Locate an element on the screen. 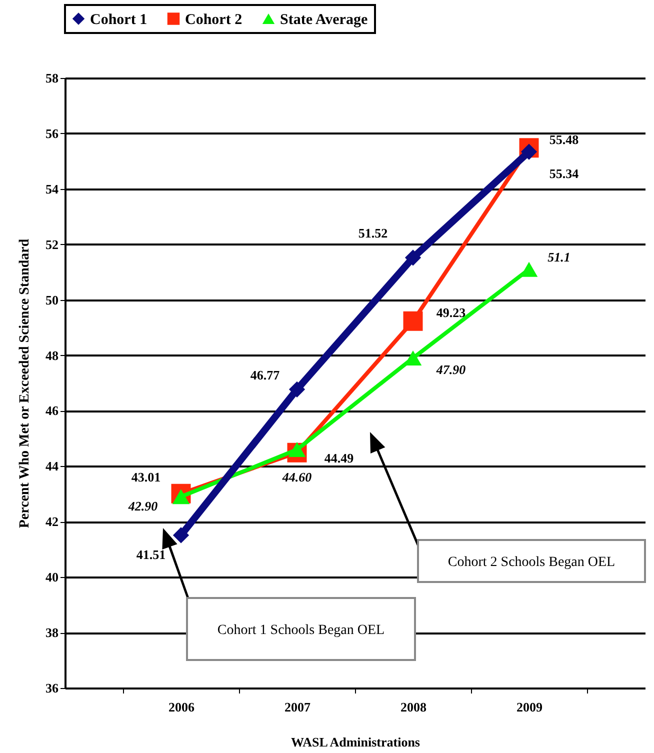 The height and width of the screenshot is (753, 654). annotation: Cohort 1 Schools Began OEL is located at coordinates (301, 630).